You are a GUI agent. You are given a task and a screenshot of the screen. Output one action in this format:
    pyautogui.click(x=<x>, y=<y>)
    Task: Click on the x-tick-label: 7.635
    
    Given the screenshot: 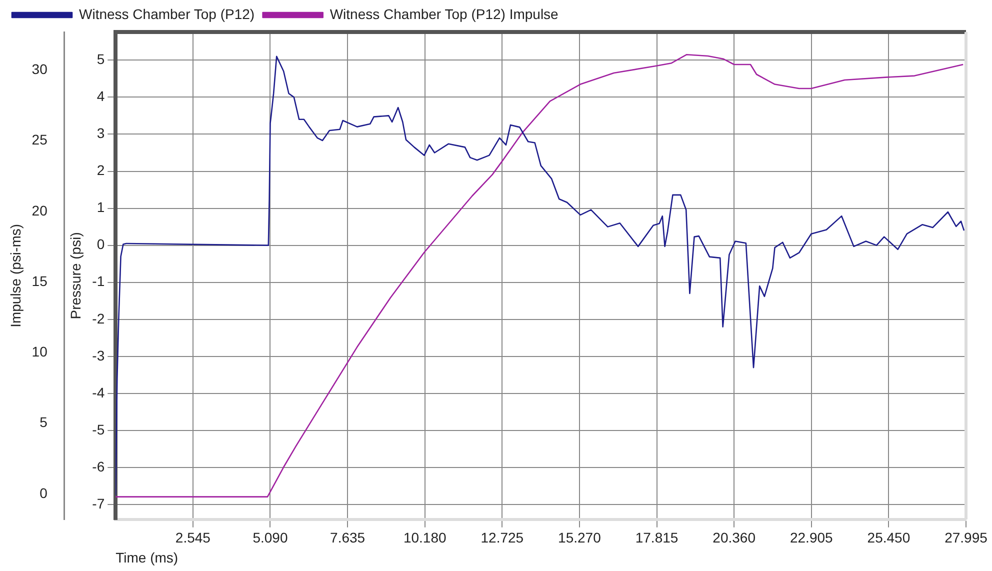 What is the action you would take?
    pyautogui.click(x=348, y=538)
    